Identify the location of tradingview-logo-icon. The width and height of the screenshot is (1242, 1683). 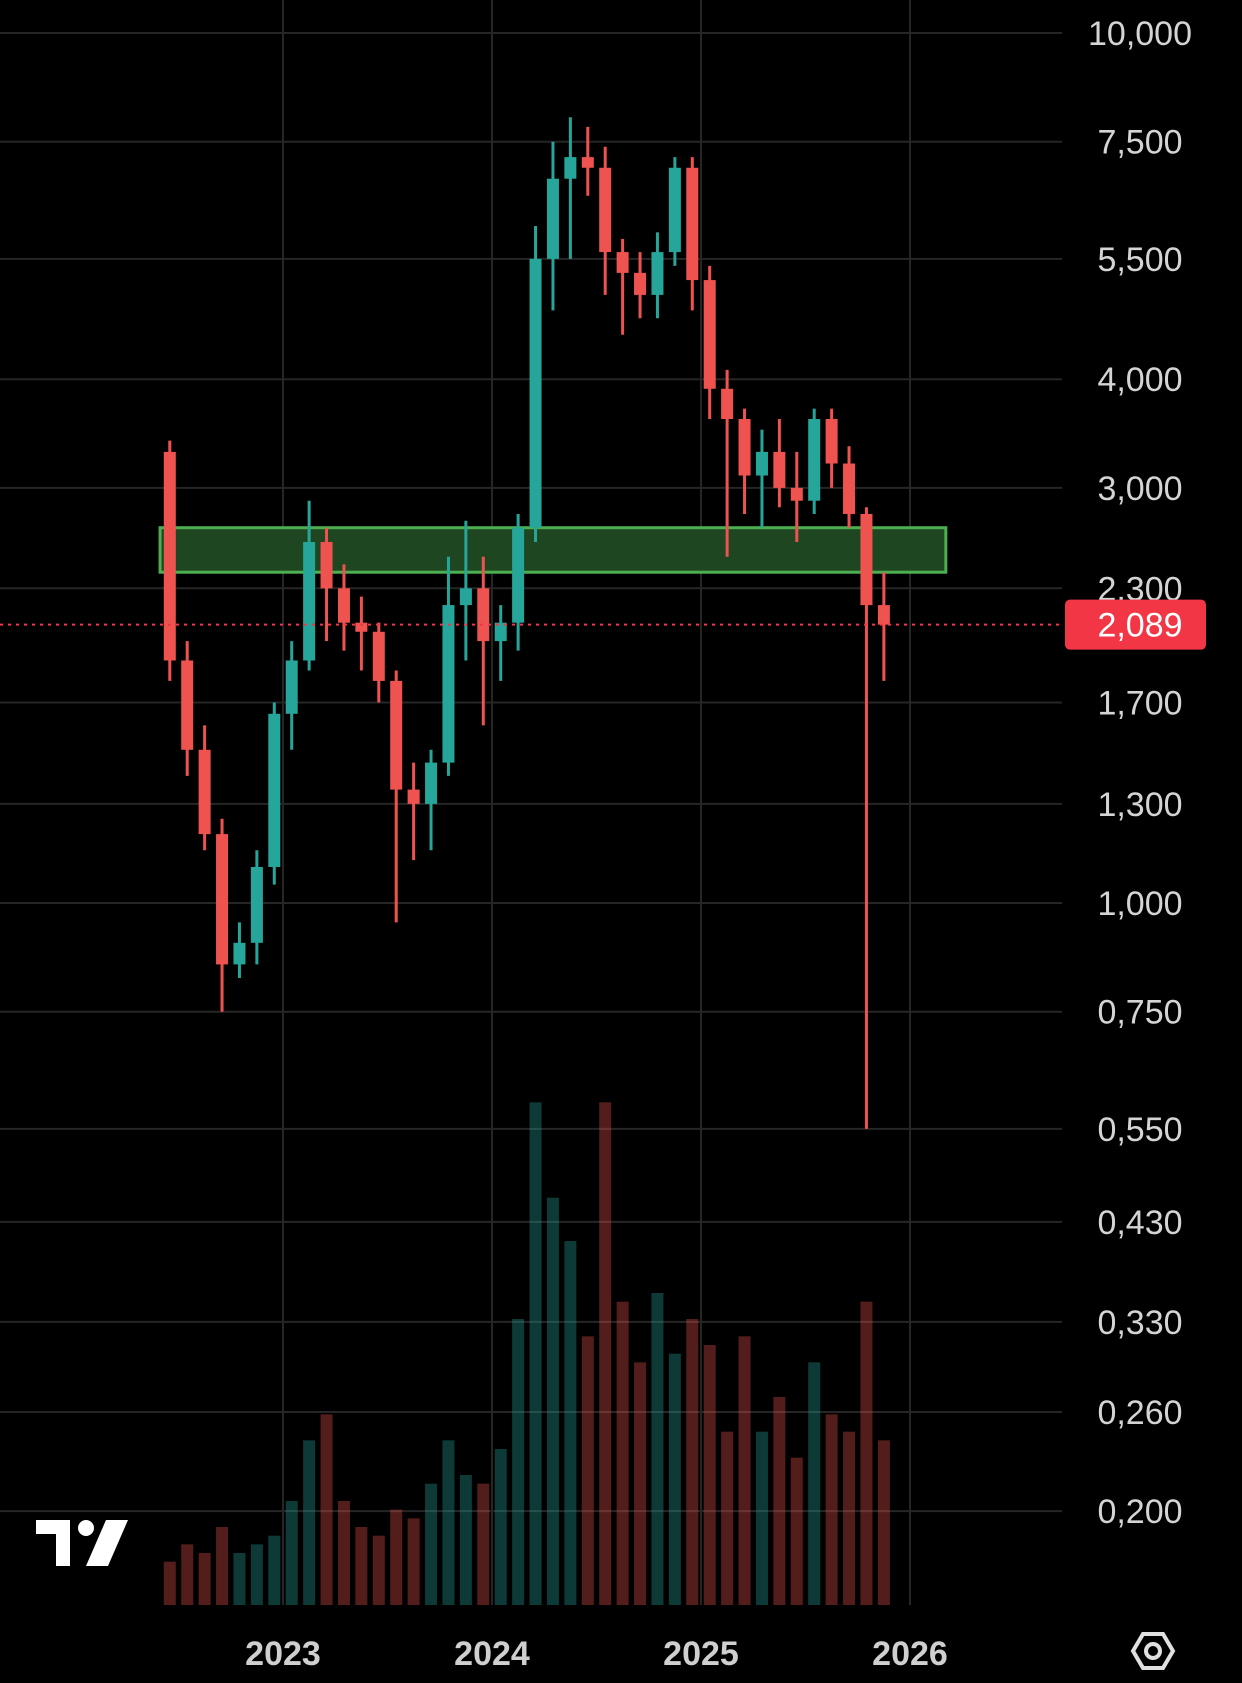
(82, 1543).